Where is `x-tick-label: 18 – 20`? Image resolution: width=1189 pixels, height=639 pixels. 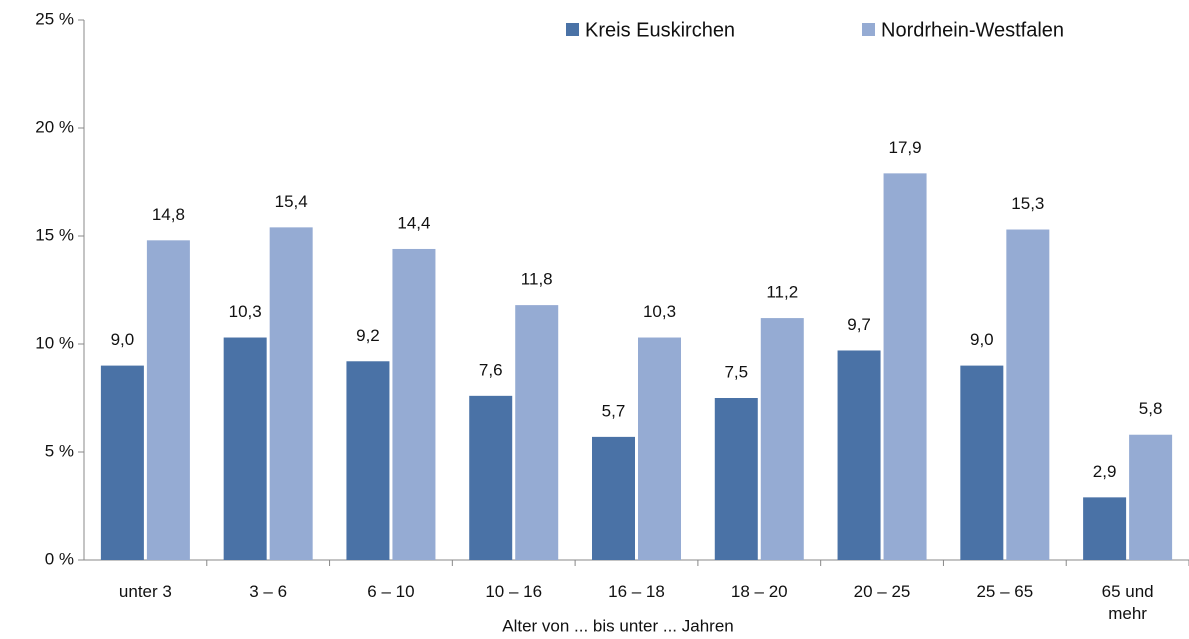 x-tick-label: 18 – 20 is located at coordinates (759, 591).